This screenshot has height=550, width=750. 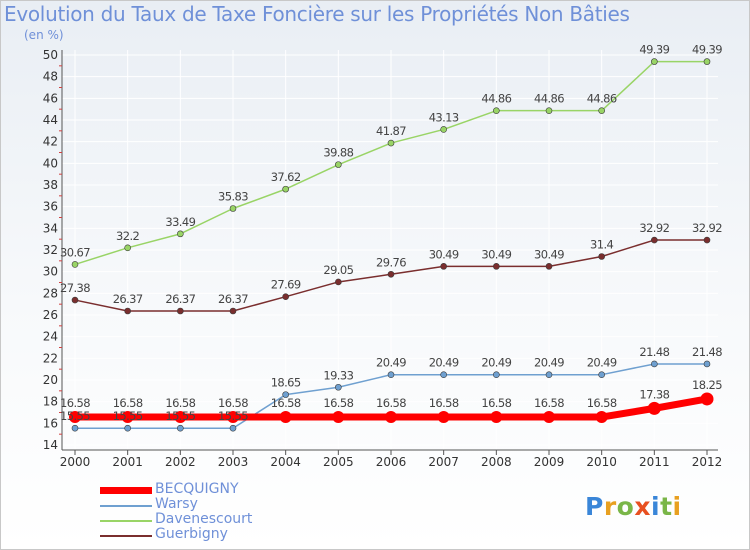 I want to click on legend-label: Davenescourt, so click(x=204, y=519).